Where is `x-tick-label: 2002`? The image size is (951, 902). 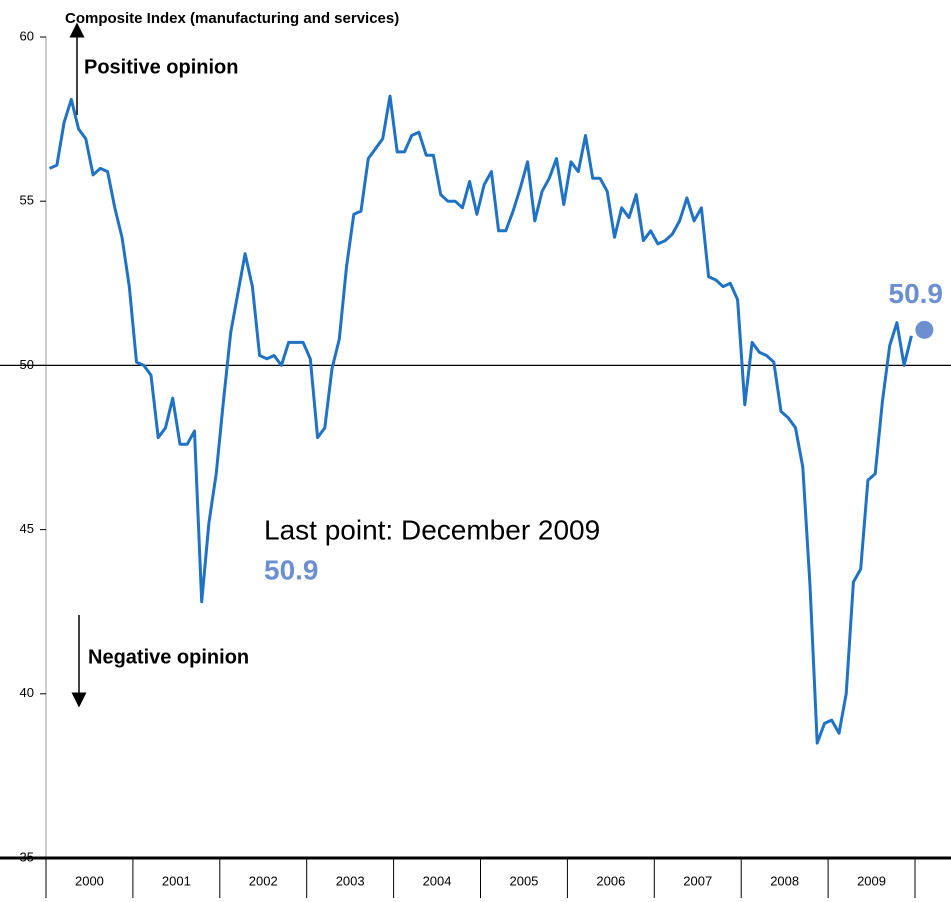
x-tick-label: 2002 is located at coordinates (263, 880).